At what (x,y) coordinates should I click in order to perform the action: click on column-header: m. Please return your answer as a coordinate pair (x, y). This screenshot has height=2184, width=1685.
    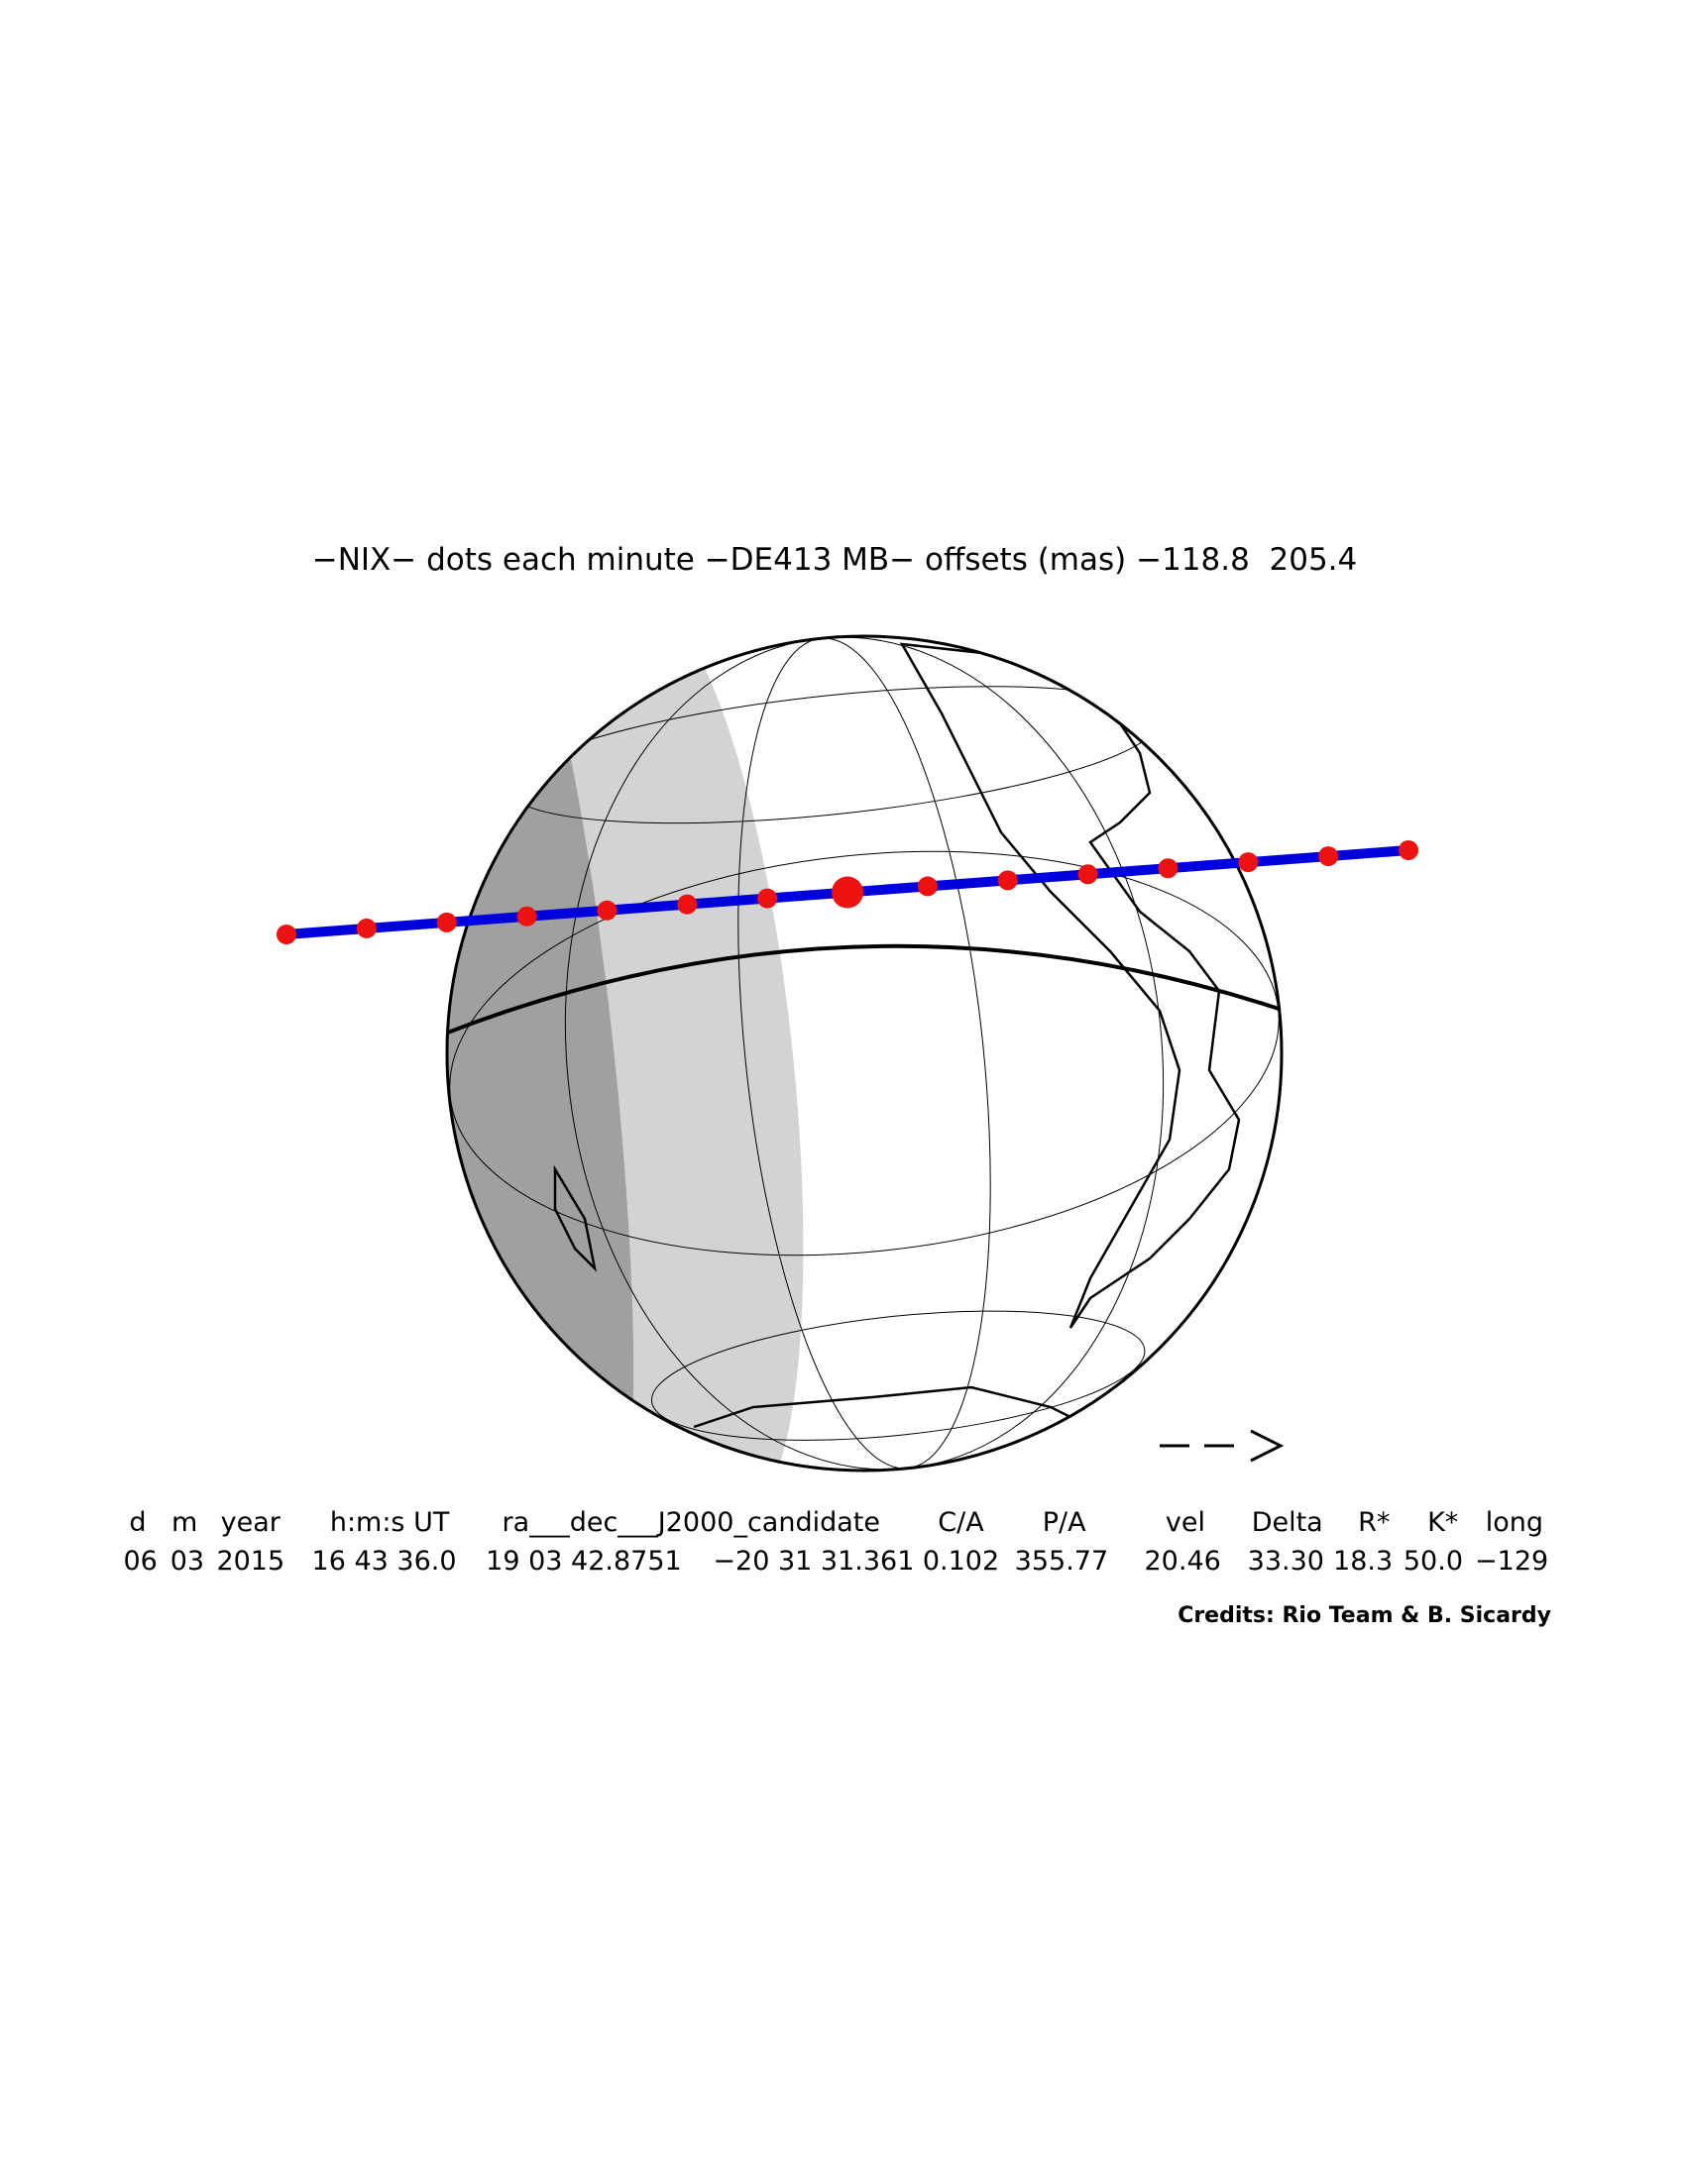
    Looking at the image, I should click on (184, 1522).